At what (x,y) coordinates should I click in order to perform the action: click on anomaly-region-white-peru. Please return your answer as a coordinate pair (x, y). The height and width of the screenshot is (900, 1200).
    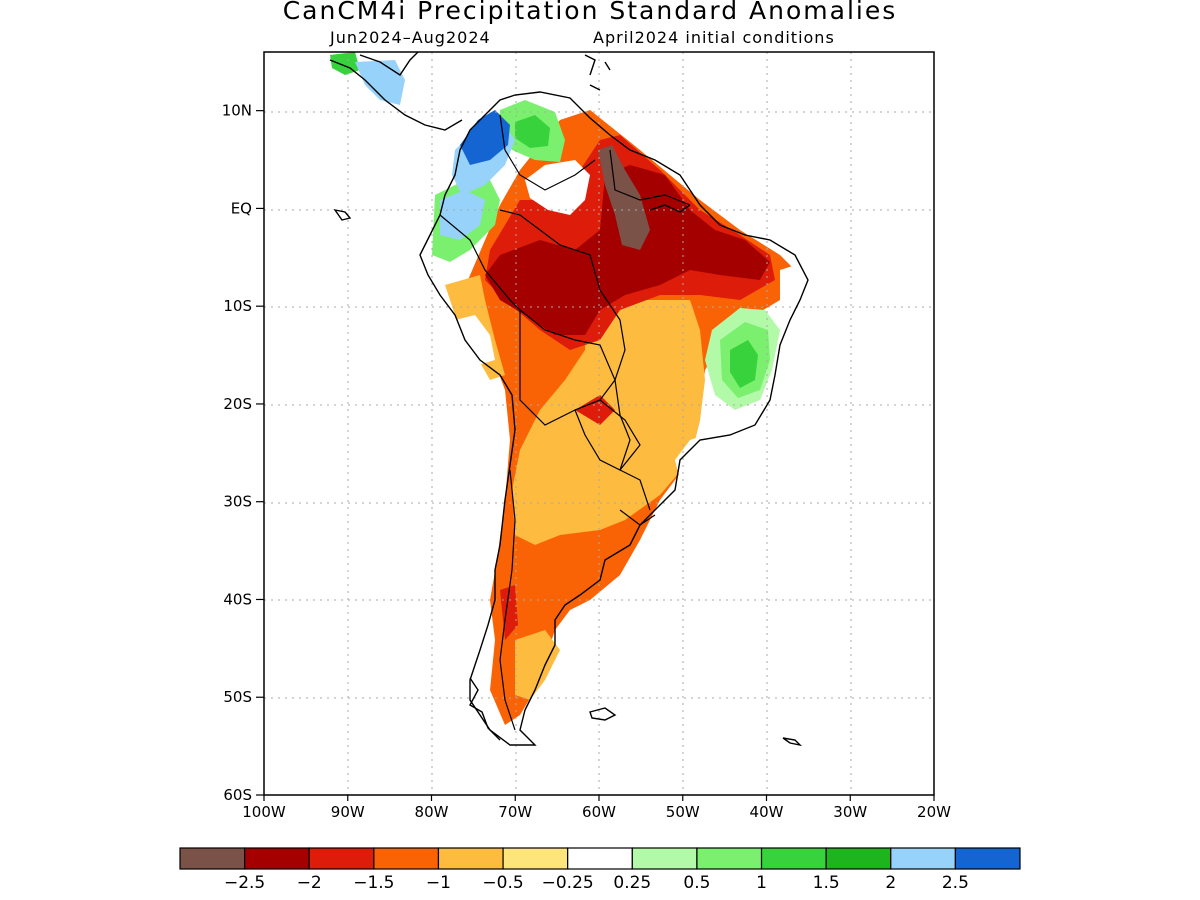
    Looking at the image, I should click on (475, 340).